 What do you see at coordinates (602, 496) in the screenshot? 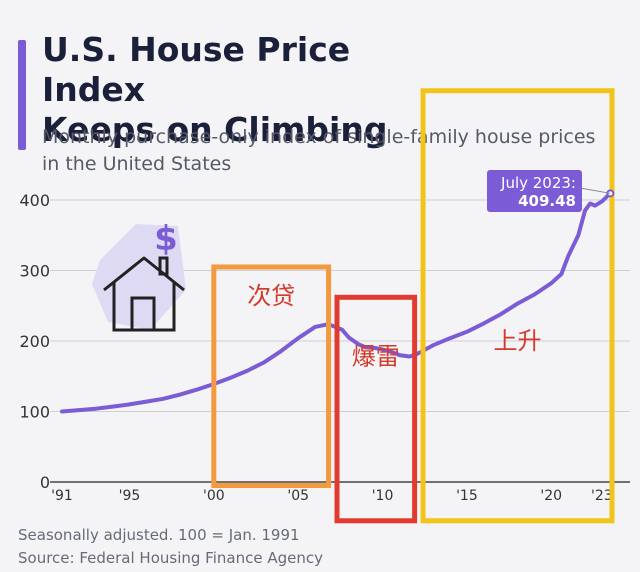
I see `x-tick-label: '23` at bounding box center [602, 496].